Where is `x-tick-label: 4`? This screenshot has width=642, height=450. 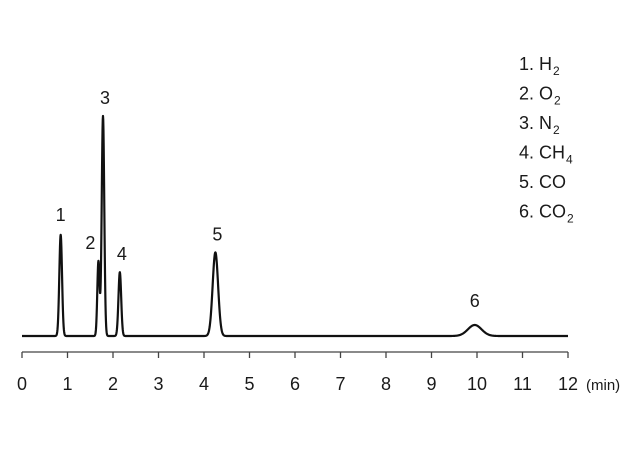 x-tick-label: 4 is located at coordinates (204, 384).